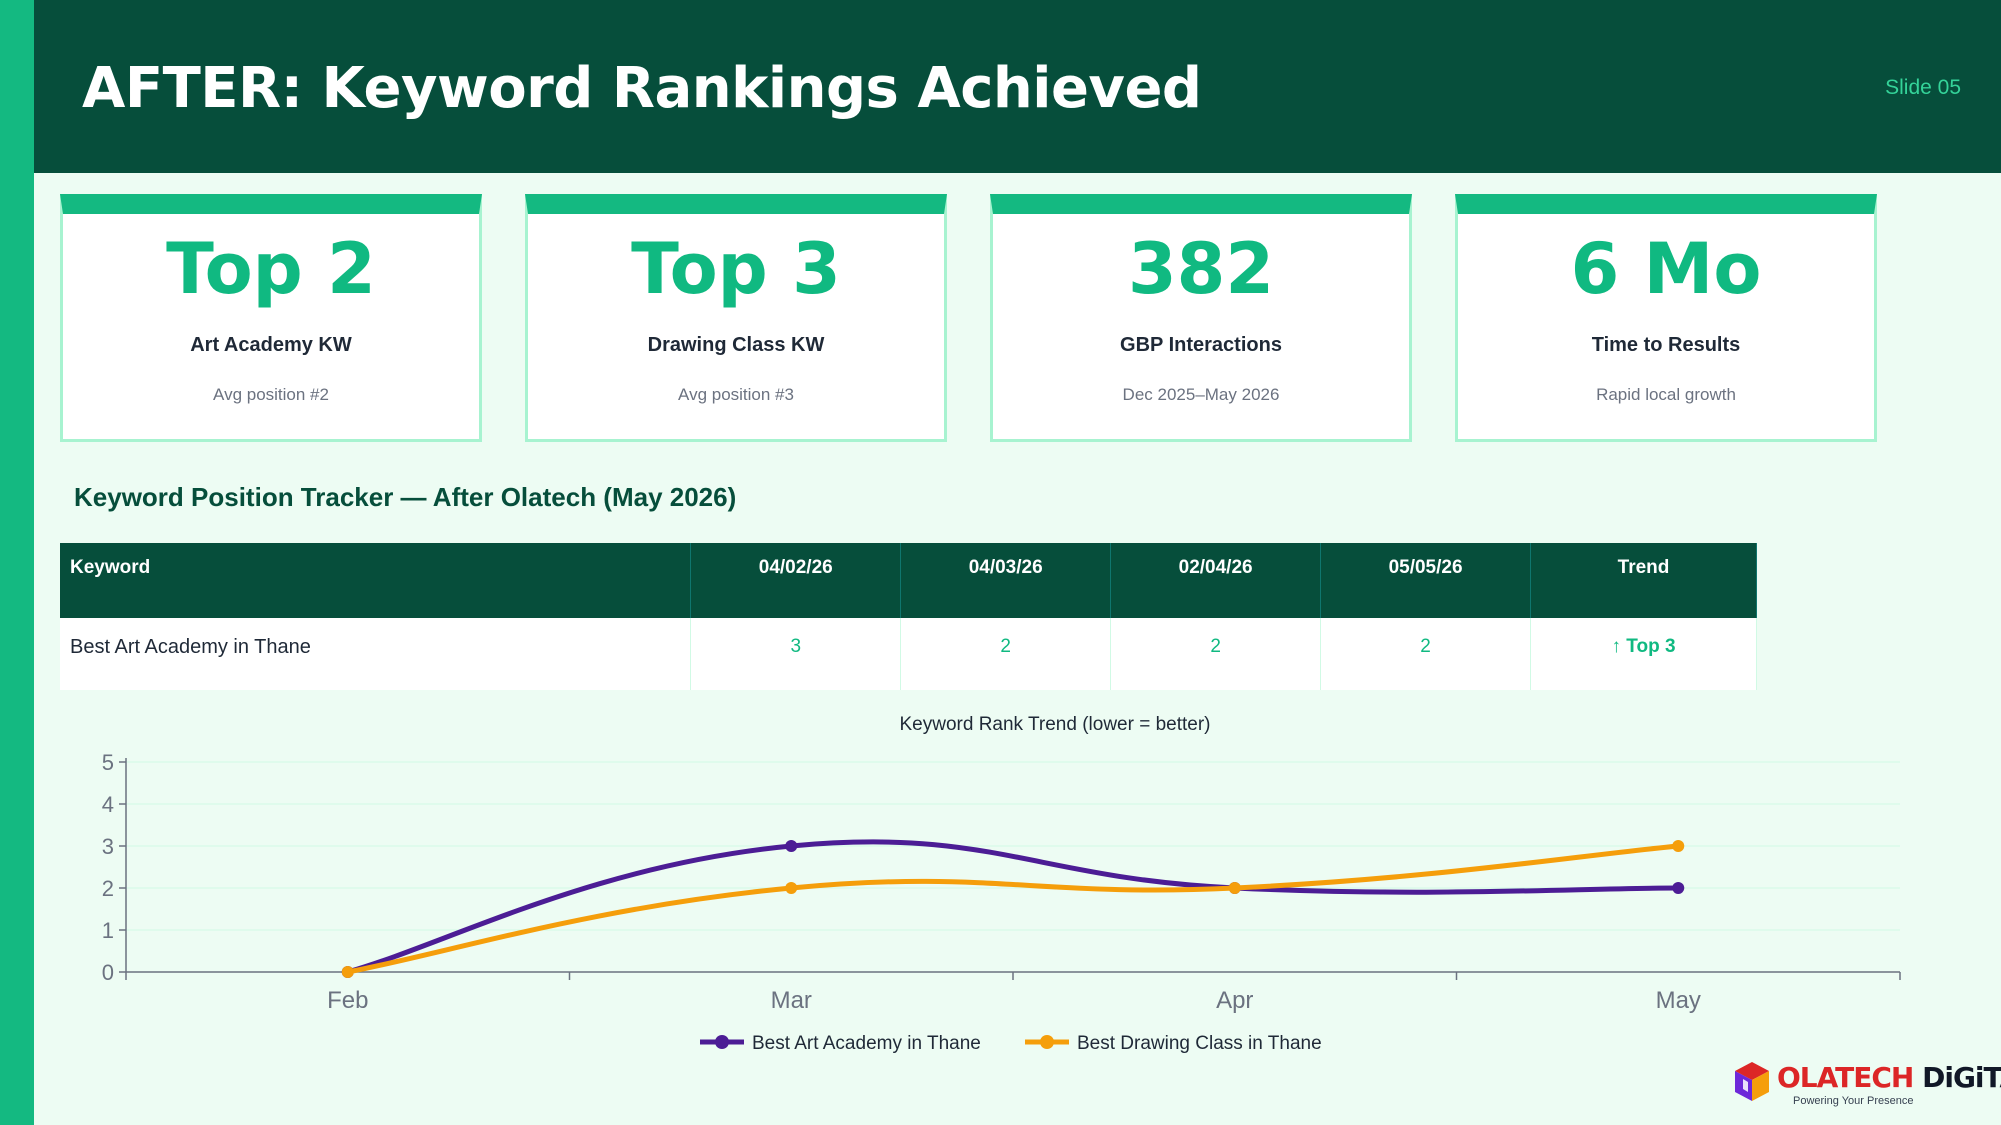  What do you see at coordinates (271, 345) in the screenshot?
I see `stat-label: Art Academy KW` at bounding box center [271, 345].